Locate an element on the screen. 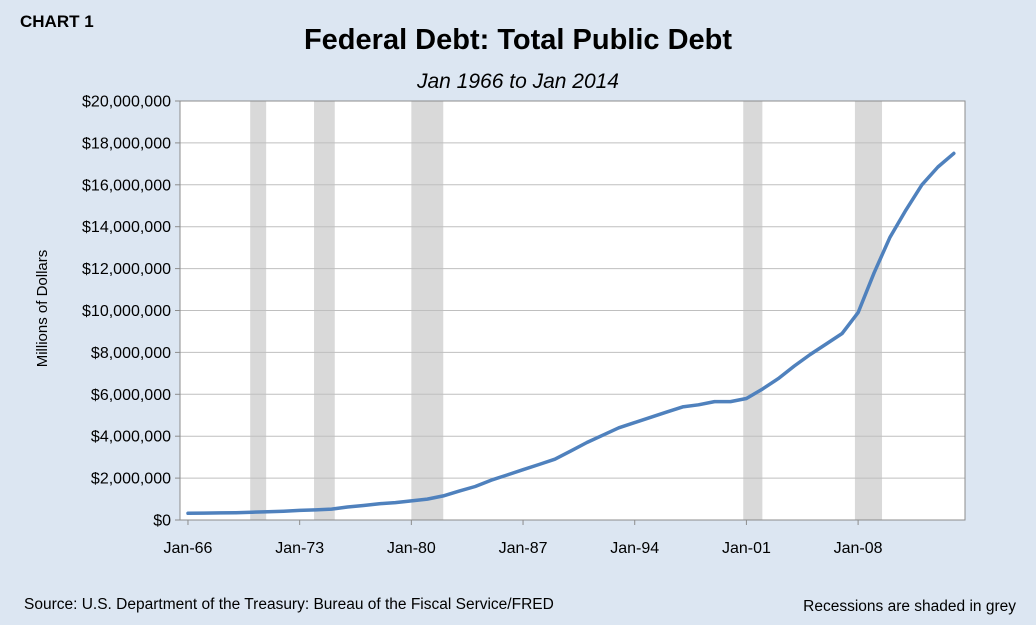  x-tick-label: Jan-80 is located at coordinates (411, 548).